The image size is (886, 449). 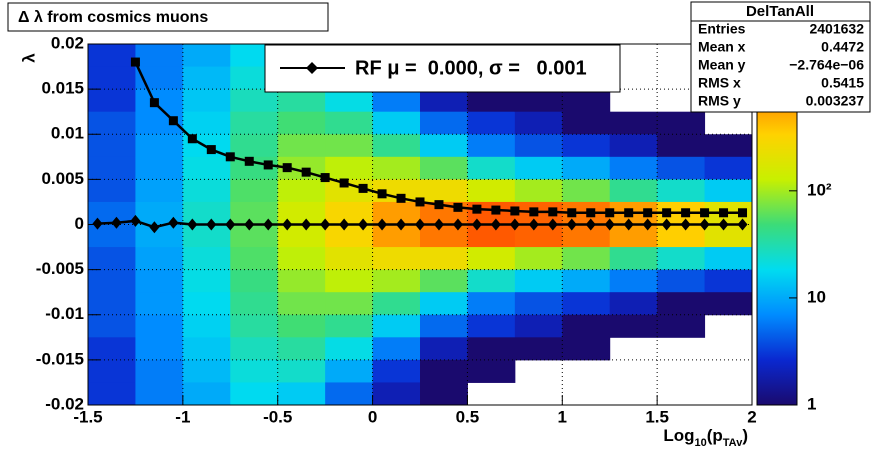 What do you see at coordinates (64, 403) in the screenshot?
I see `y-tick-label: -0.02` at bounding box center [64, 403].